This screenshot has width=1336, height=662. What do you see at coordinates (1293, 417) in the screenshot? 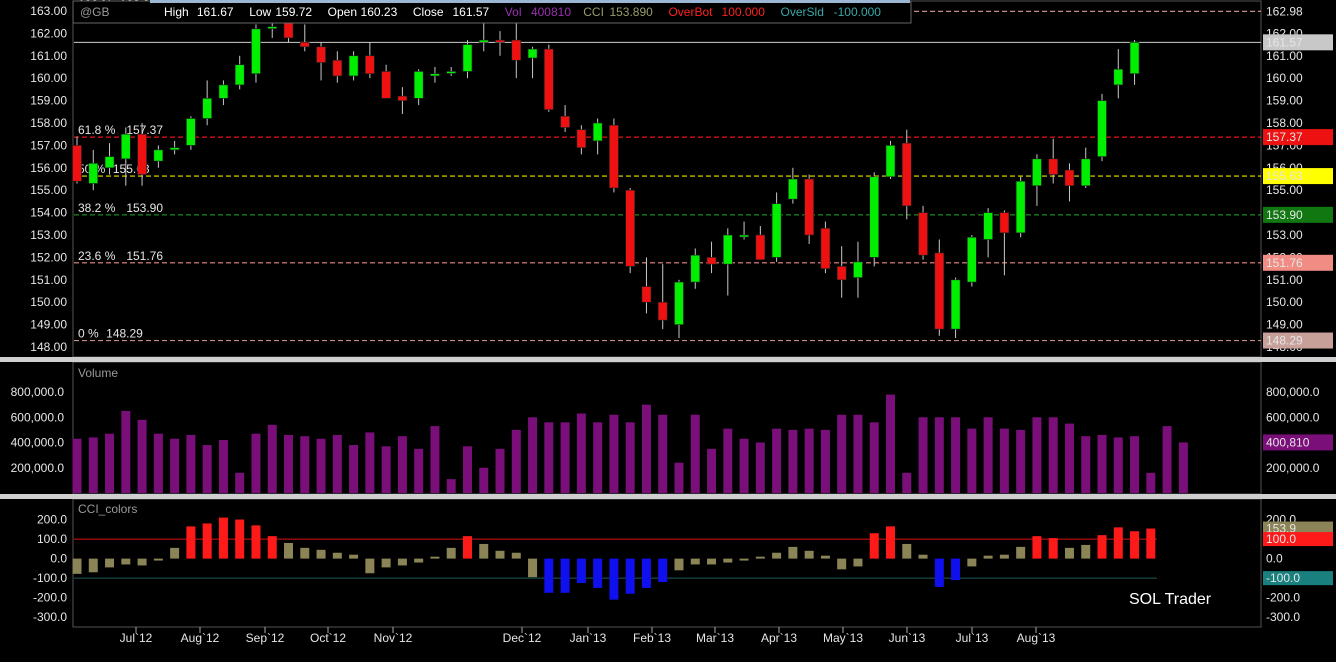
I see `volume-tick-right: 600,000.0` at bounding box center [1293, 417].